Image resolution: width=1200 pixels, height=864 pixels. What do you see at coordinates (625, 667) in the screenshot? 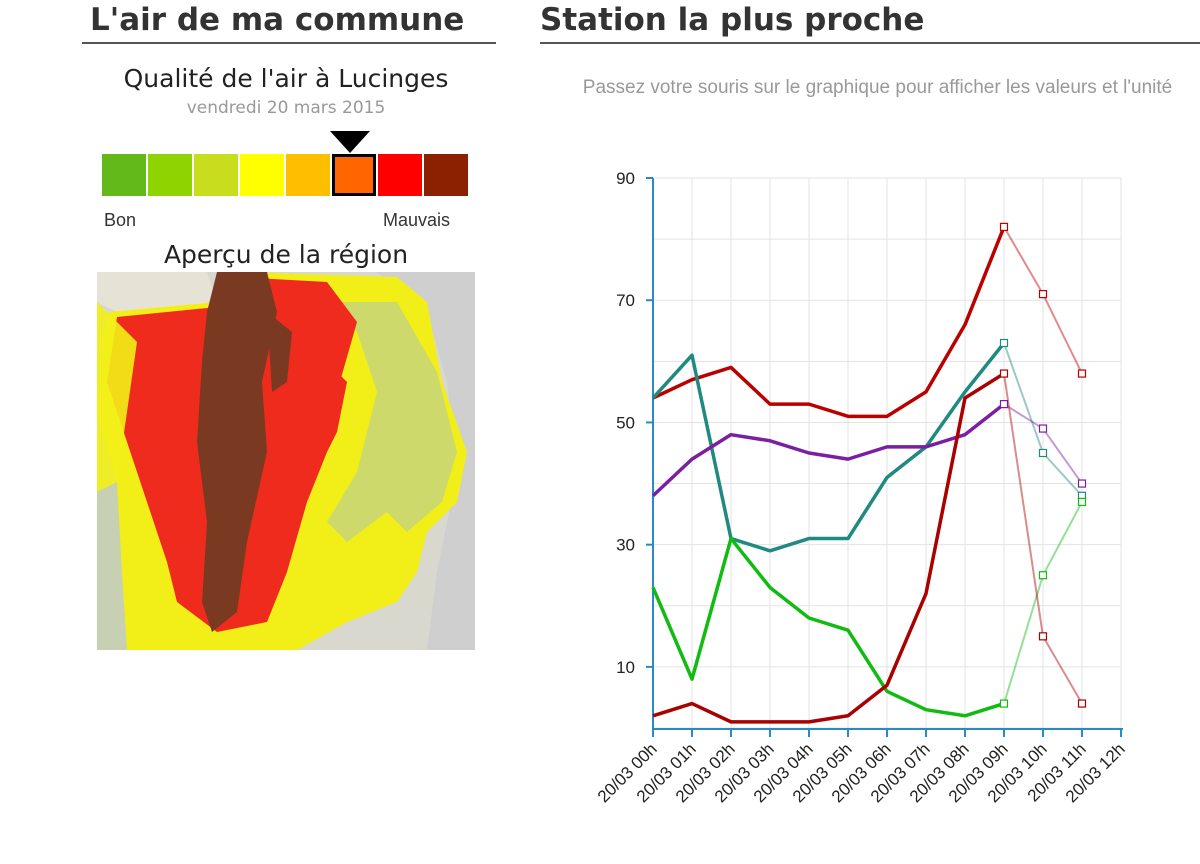
I see `y-tick-label: 10` at bounding box center [625, 667].